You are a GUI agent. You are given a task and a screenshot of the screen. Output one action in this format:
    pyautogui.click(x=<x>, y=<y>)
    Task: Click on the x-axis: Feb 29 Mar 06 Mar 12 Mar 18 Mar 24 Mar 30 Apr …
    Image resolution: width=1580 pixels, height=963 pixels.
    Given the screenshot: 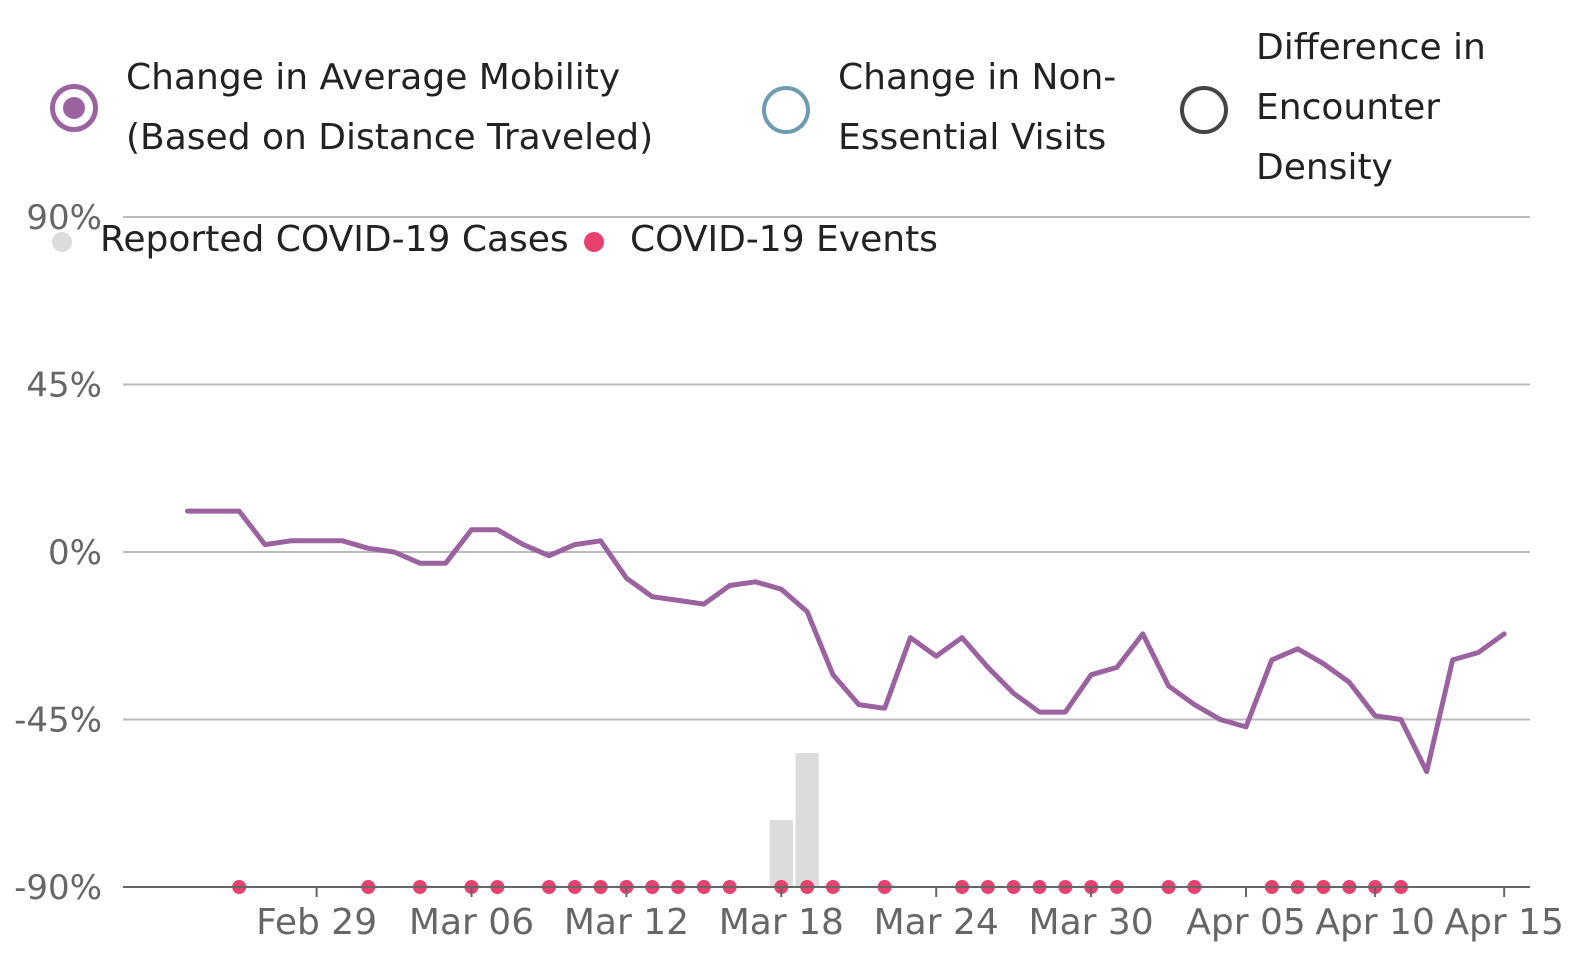 What is the action you would take?
    pyautogui.click(x=843, y=914)
    